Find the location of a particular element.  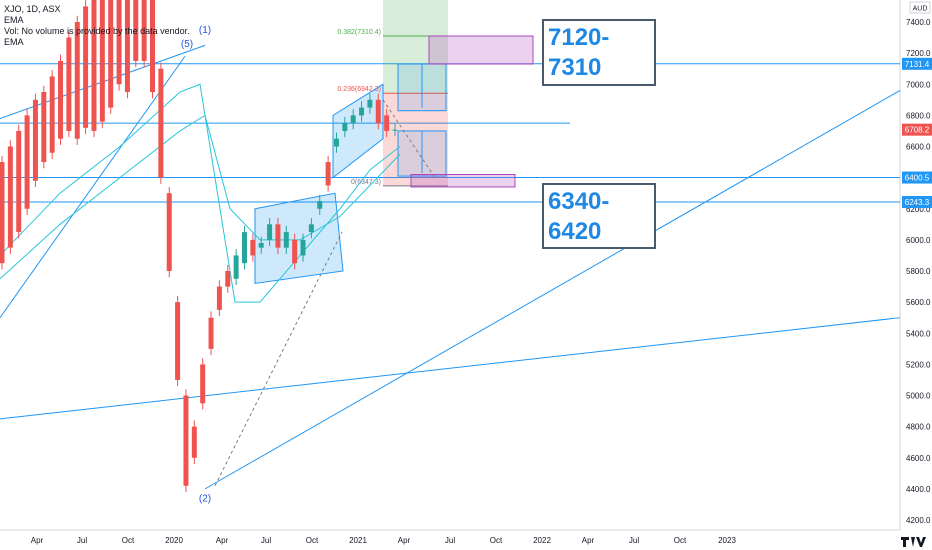

ema-line-slow is located at coordinates (200, 197).